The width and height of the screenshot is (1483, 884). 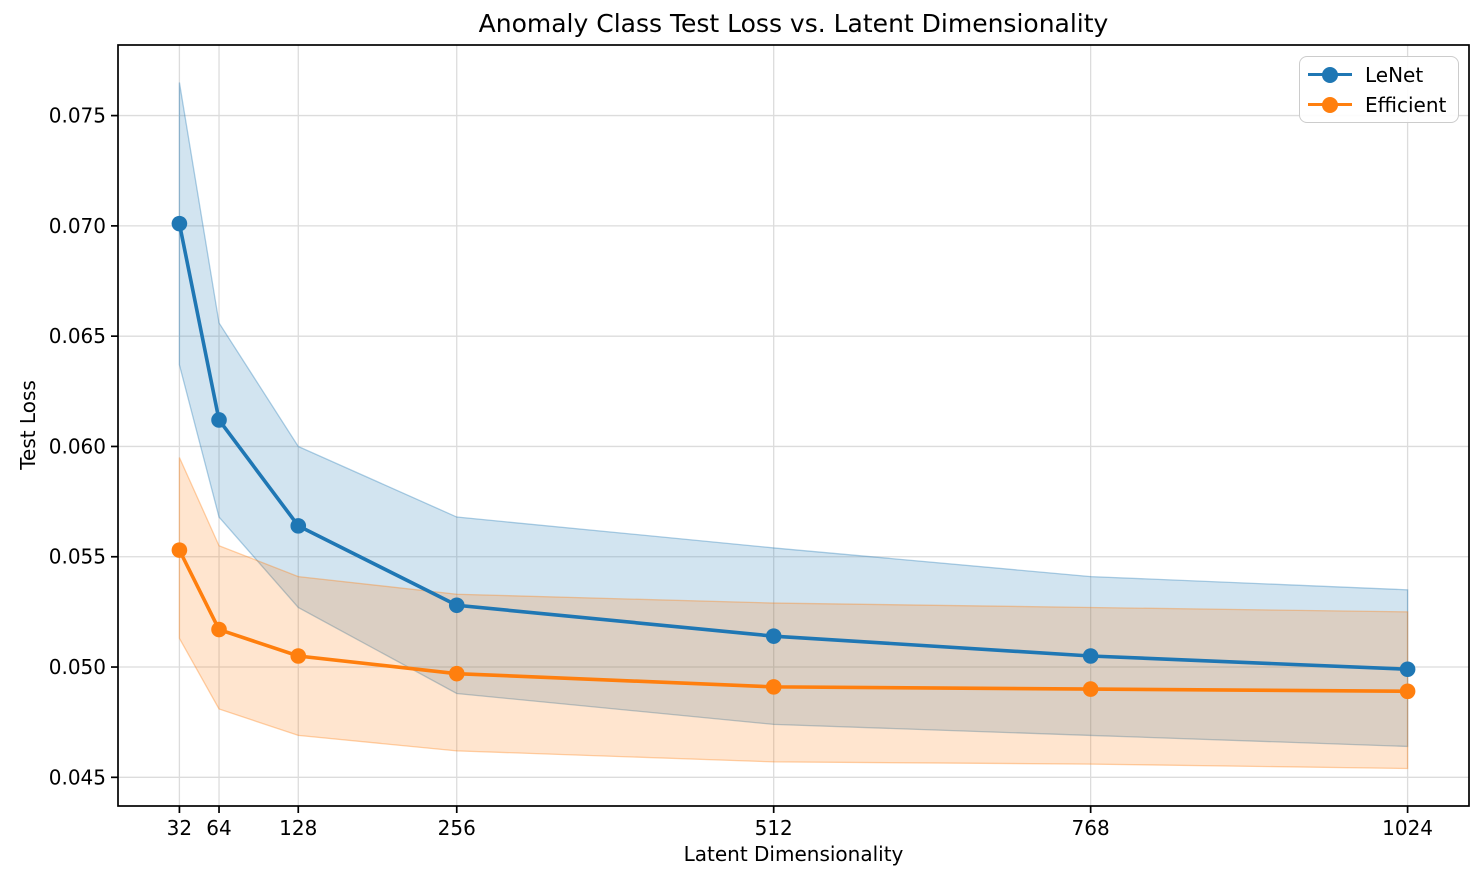 What do you see at coordinates (1406, 104) in the screenshot?
I see `legend-label-efficient: Efficient` at bounding box center [1406, 104].